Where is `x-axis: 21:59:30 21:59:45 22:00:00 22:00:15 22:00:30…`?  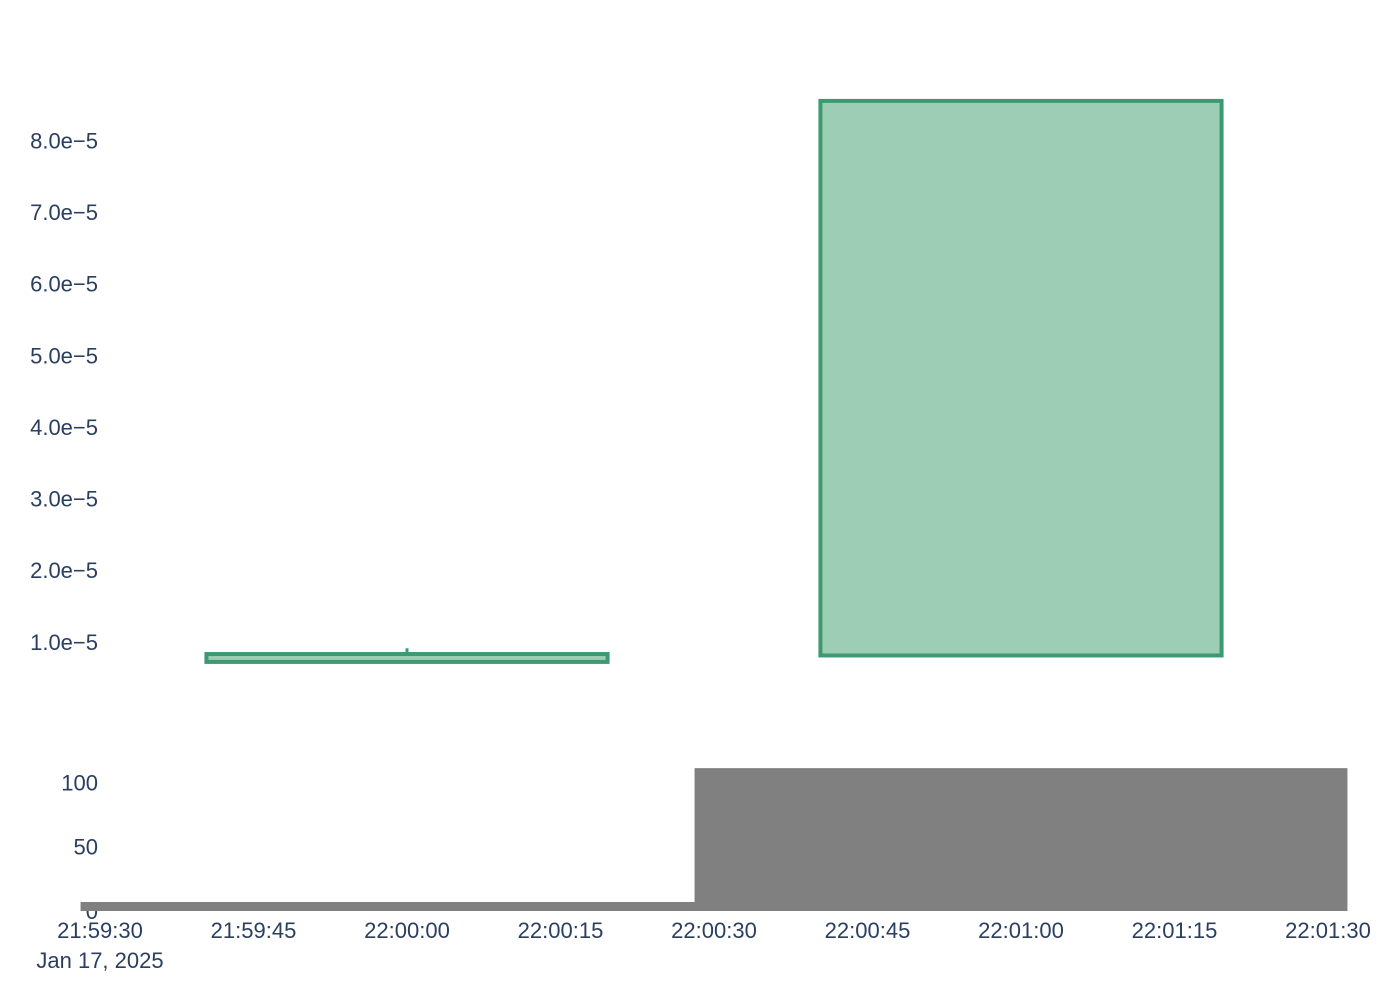
x-axis: 21:59:30 21:59:45 22:00:00 22:00:15 22:00:30… is located at coordinates (714, 930).